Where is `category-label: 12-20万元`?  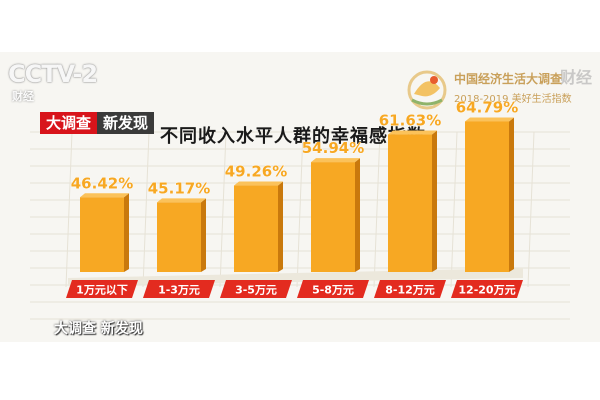 category-label: 12-20万元 is located at coordinates (486, 290).